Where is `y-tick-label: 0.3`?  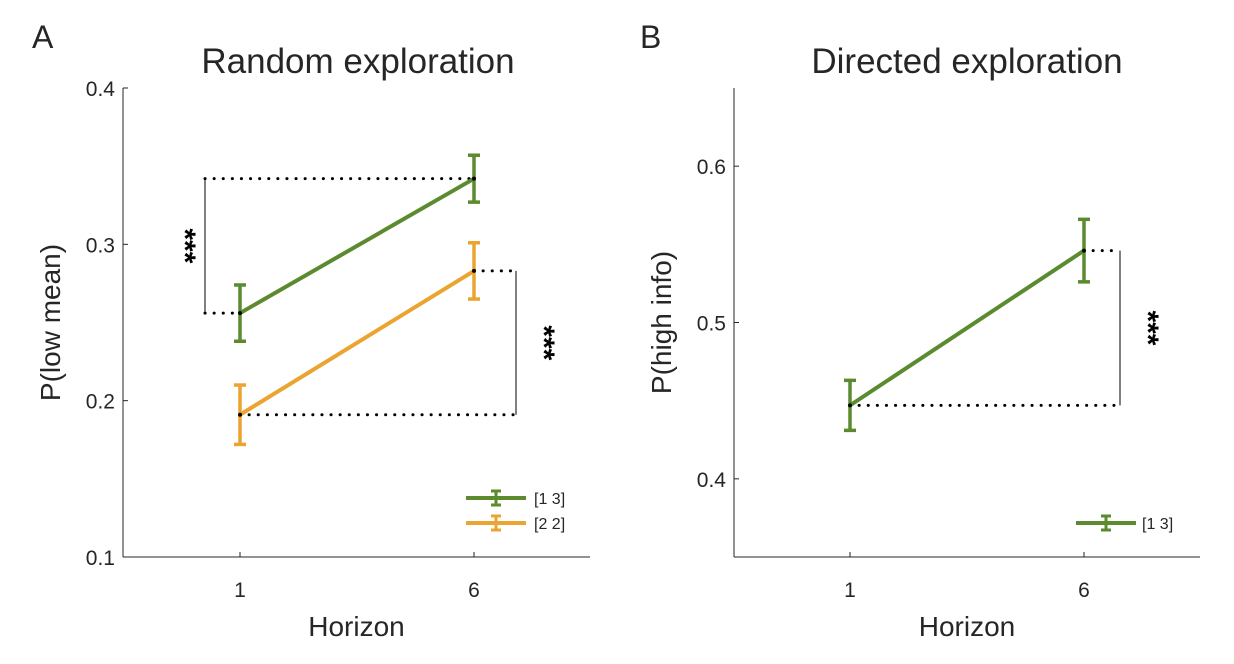 y-tick-label: 0.3 is located at coordinates (100, 245).